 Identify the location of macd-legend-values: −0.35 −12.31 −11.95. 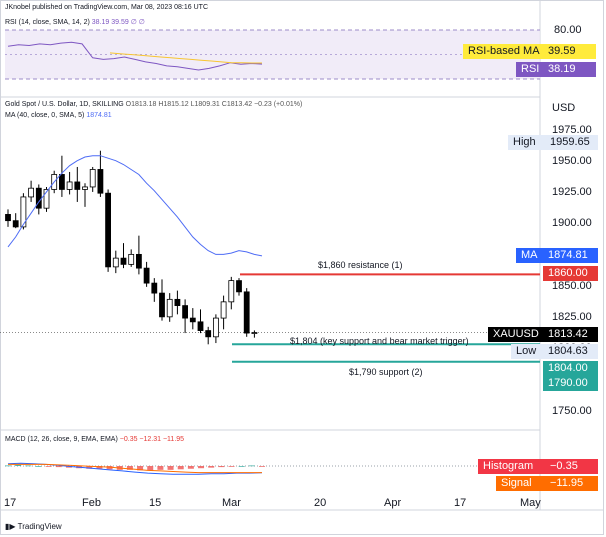
(152, 439).